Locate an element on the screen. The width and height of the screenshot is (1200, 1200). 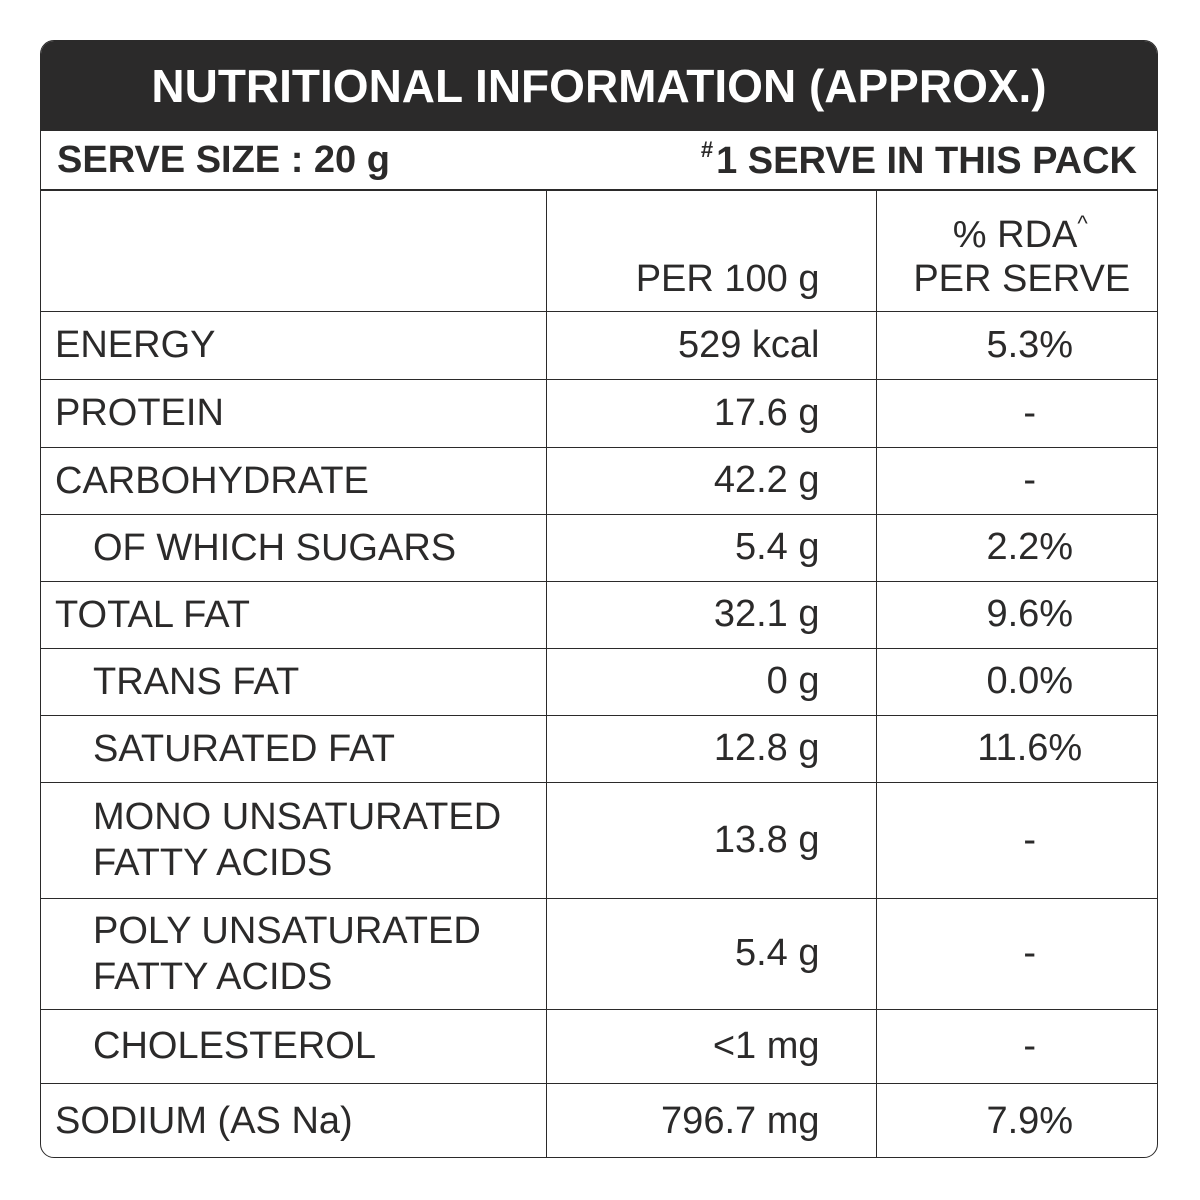
per-100g-value: 529 kcal is located at coordinates (710, 344).